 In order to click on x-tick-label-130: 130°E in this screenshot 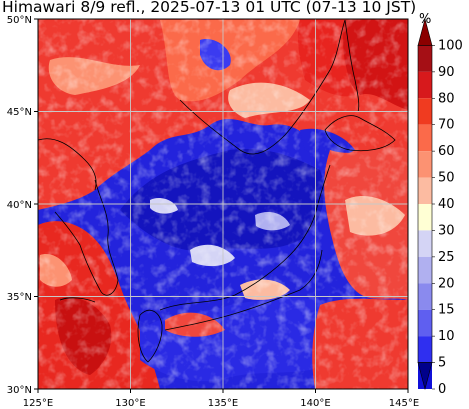, I will do `click(130, 403)`.